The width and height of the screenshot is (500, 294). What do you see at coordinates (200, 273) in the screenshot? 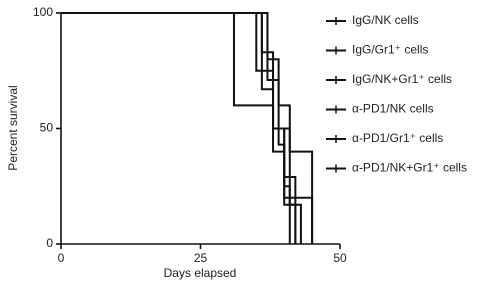
I see `x-axis-label: Days elapsed` at bounding box center [200, 273].